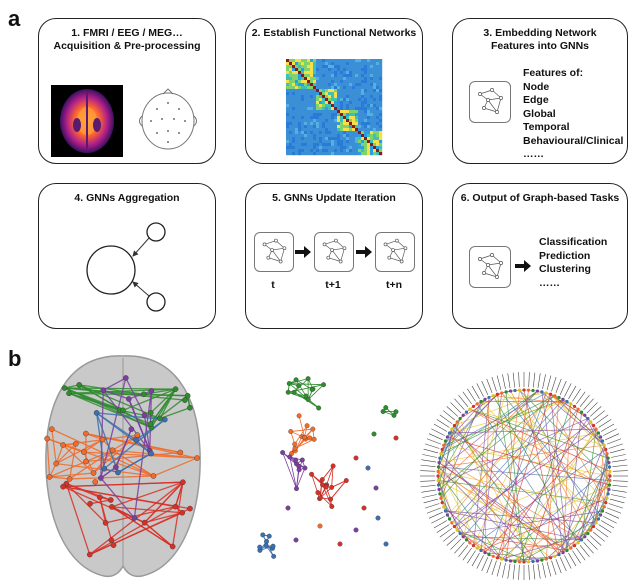  I want to click on feature-global: Global, so click(539, 113).